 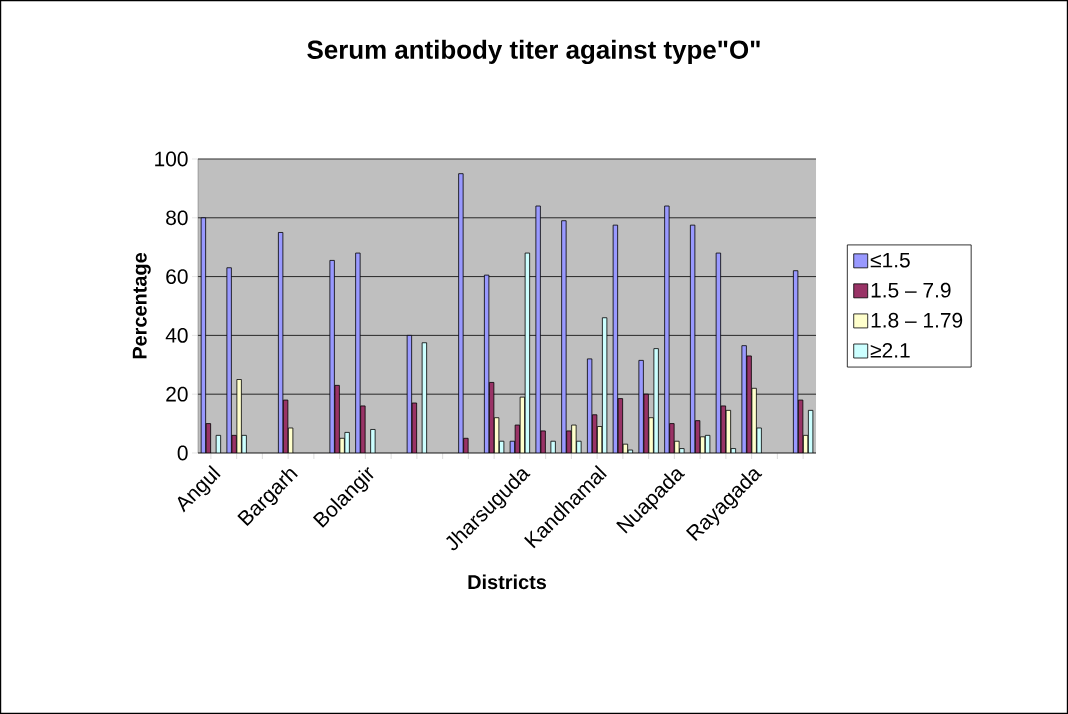 What do you see at coordinates (171, 159) in the screenshot?
I see `y-tick-label: 100` at bounding box center [171, 159].